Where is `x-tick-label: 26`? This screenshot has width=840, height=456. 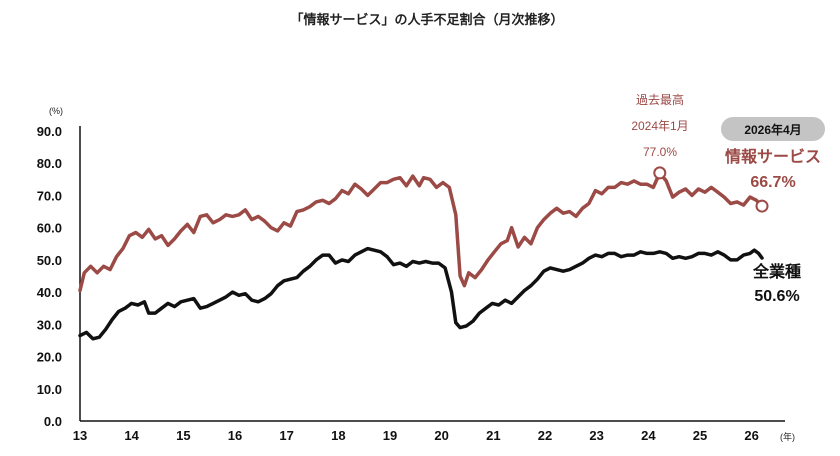 x-tick-label: 26 is located at coordinates (751, 435).